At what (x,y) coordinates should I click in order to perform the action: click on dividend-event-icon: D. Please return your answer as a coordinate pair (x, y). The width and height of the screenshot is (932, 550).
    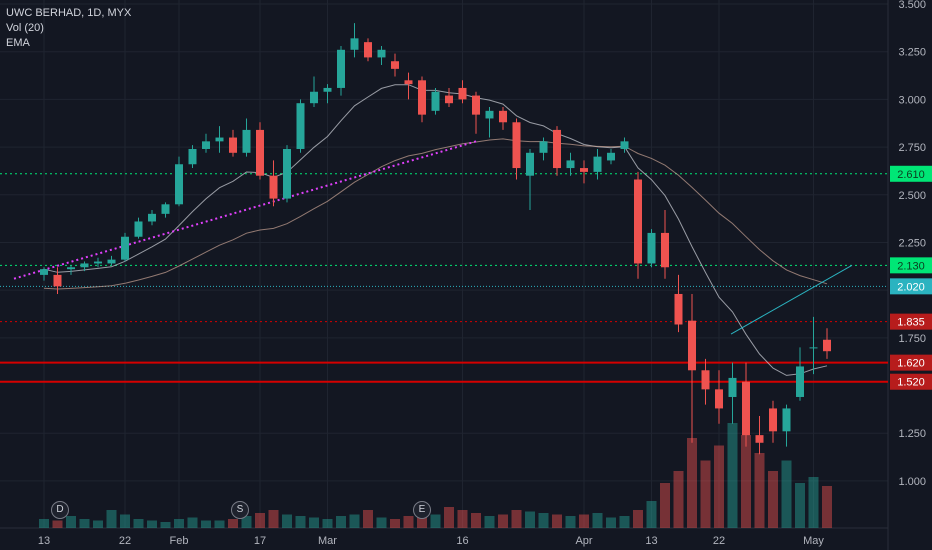
    Looking at the image, I should click on (60, 510).